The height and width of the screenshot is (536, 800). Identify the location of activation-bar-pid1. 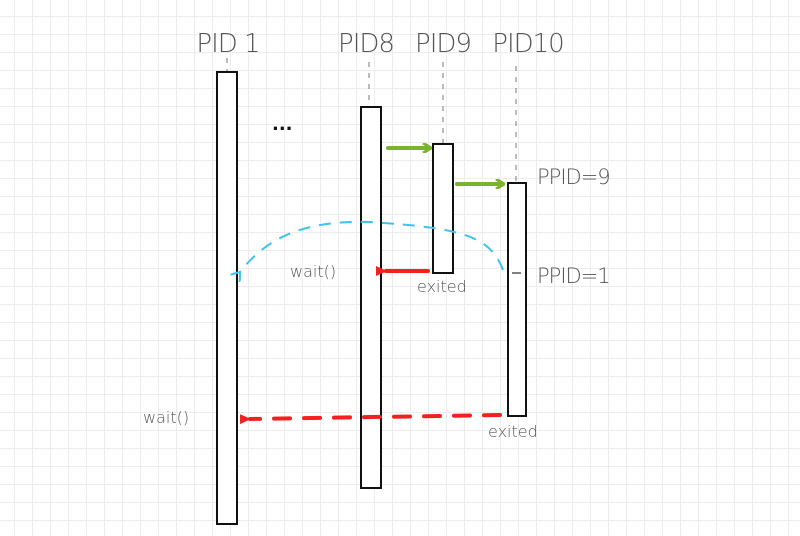
(227, 298).